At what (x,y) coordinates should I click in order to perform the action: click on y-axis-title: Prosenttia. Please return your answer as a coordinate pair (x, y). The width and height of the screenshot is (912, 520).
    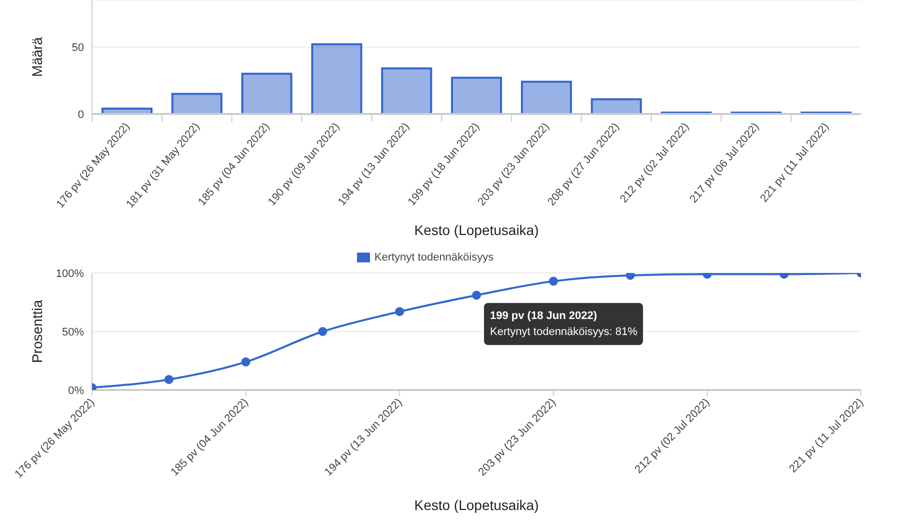
    Looking at the image, I should click on (37, 332).